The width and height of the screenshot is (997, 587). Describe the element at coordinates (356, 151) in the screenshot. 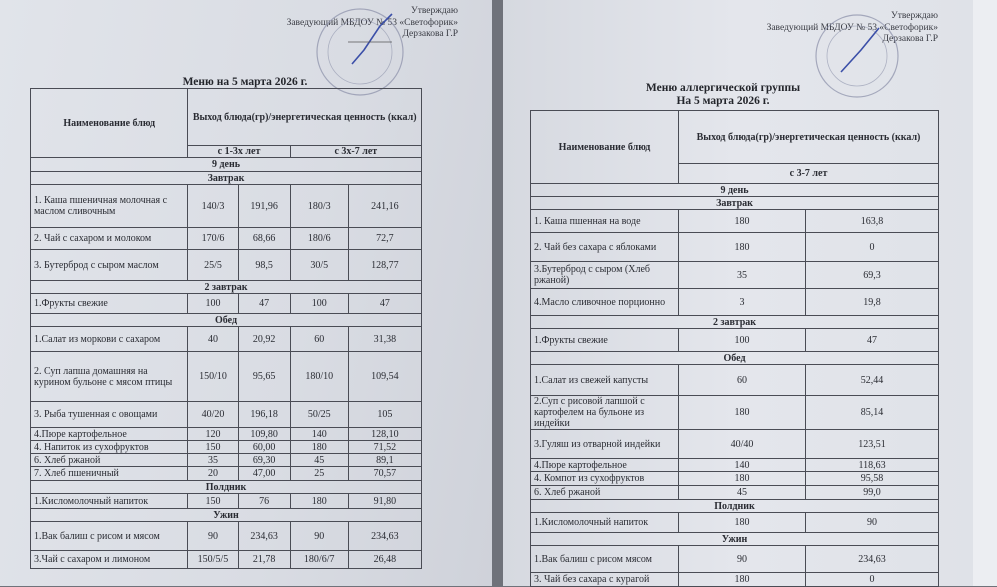

I see `age-group-header: с 3х-7 лет` at that location.